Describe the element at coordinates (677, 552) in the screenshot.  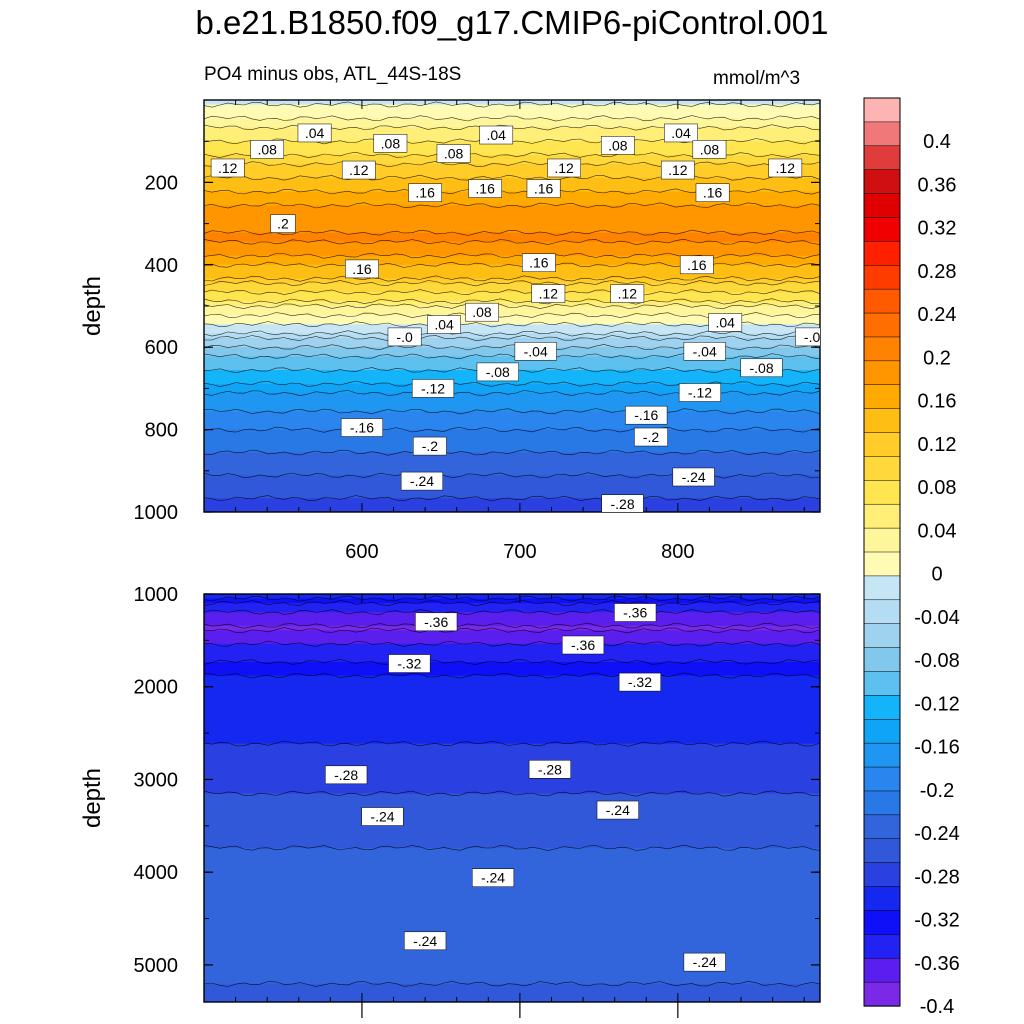
I see `x-tick-label: 800` at that location.